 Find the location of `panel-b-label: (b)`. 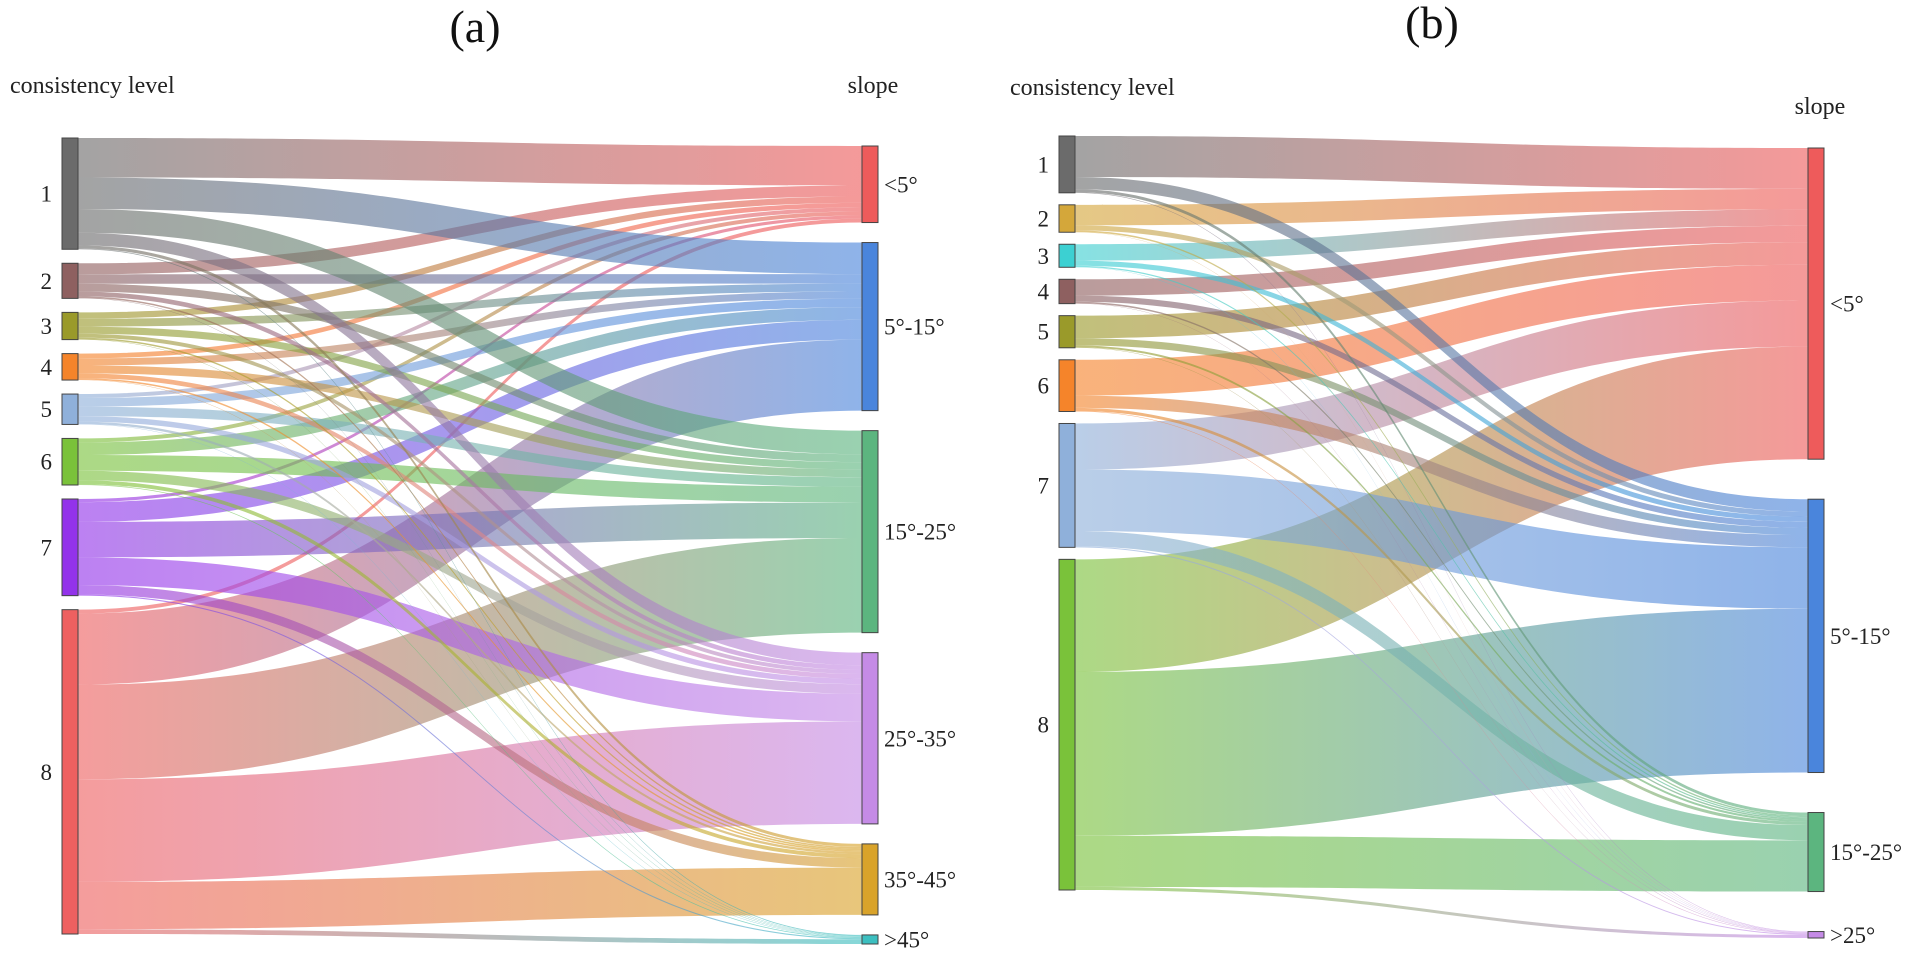

panel-b-label: (b) is located at coordinates (1432, 24).